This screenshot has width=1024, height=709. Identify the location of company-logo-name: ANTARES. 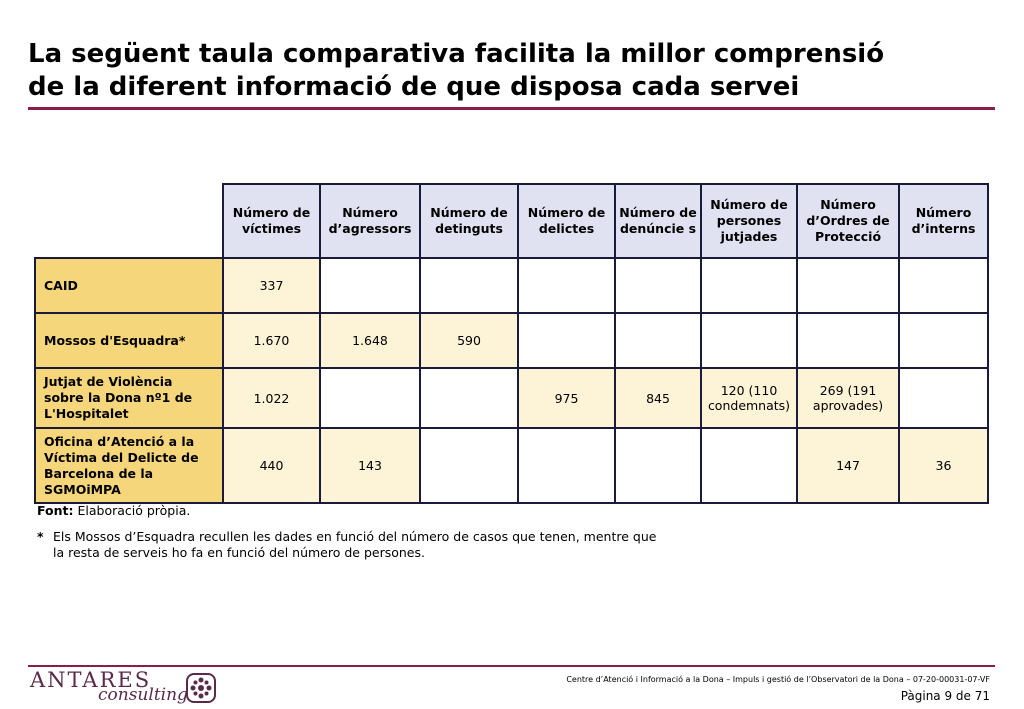
(91, 680).